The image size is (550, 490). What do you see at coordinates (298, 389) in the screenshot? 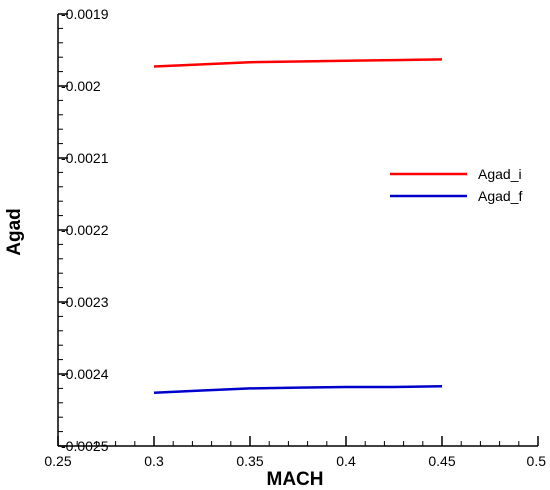
I see `series-line-agad-f` at bounding box center [298, 389].